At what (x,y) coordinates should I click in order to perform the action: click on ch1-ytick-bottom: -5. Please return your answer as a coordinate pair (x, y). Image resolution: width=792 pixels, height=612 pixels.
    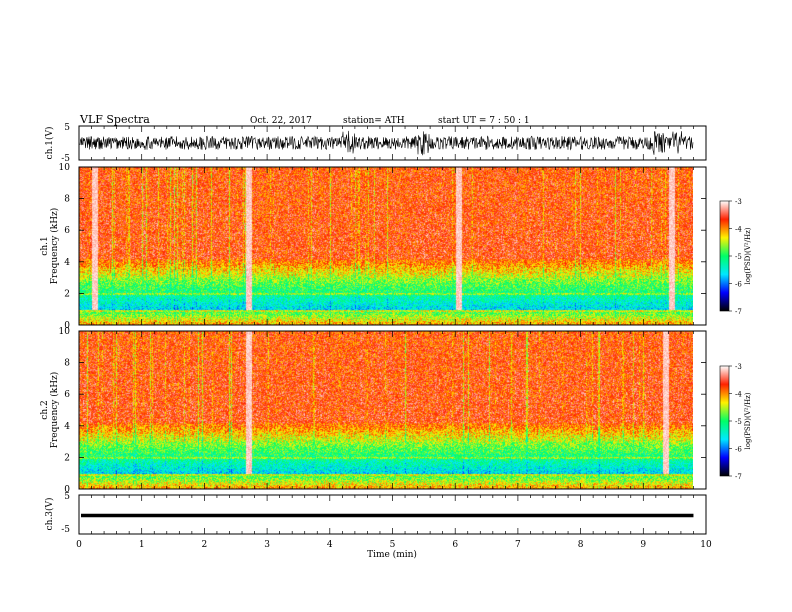
    Looking at the image, I should click on (65, 159).